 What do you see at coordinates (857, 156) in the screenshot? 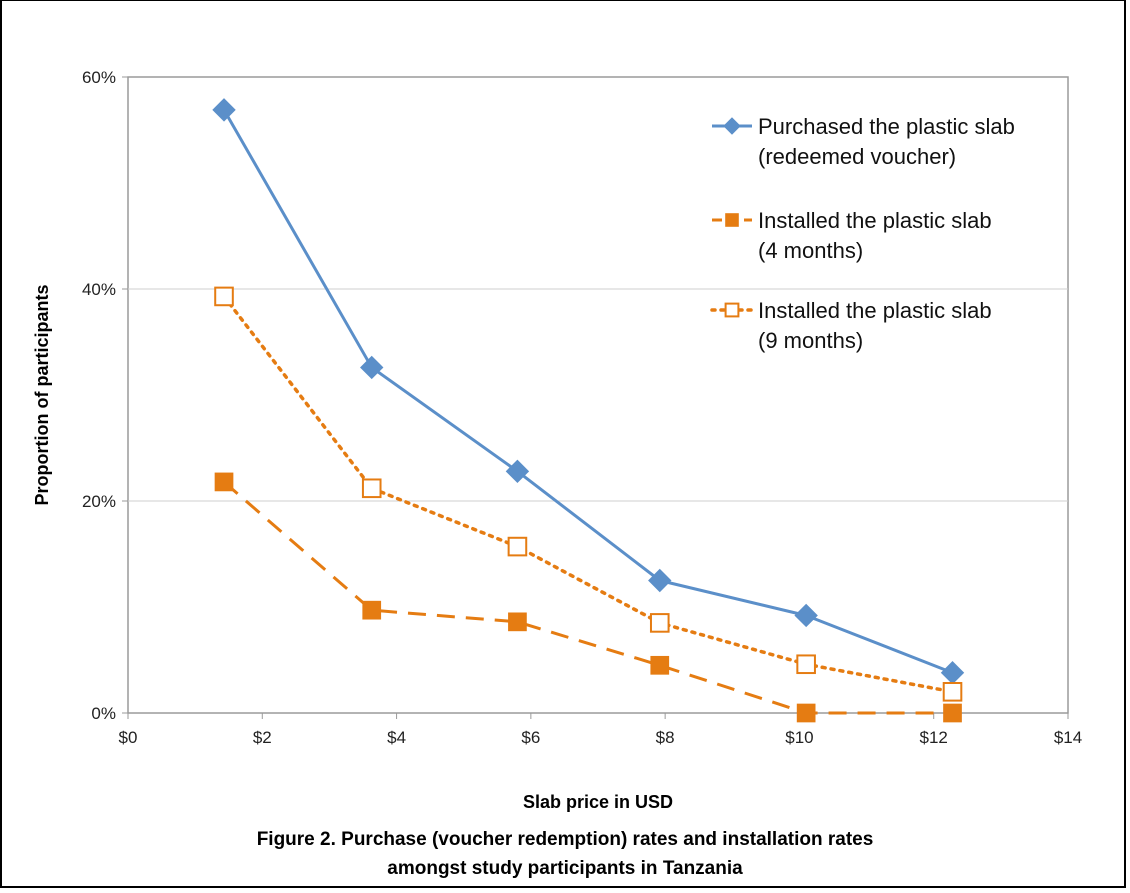
I see `legend-label: (redeemed voucher)` at bounding box center [857, 156].